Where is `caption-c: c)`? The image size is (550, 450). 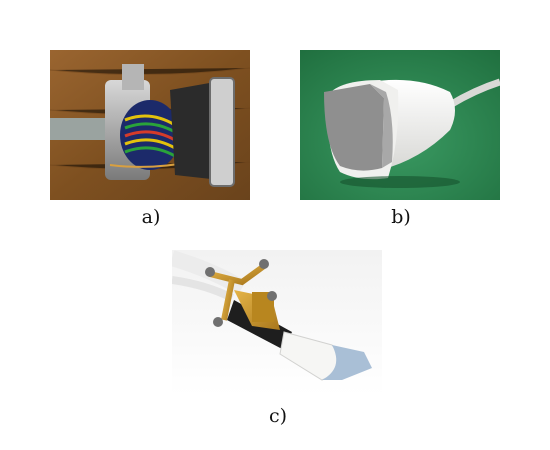
caption-c: c) is located at coordinates (278, 416).